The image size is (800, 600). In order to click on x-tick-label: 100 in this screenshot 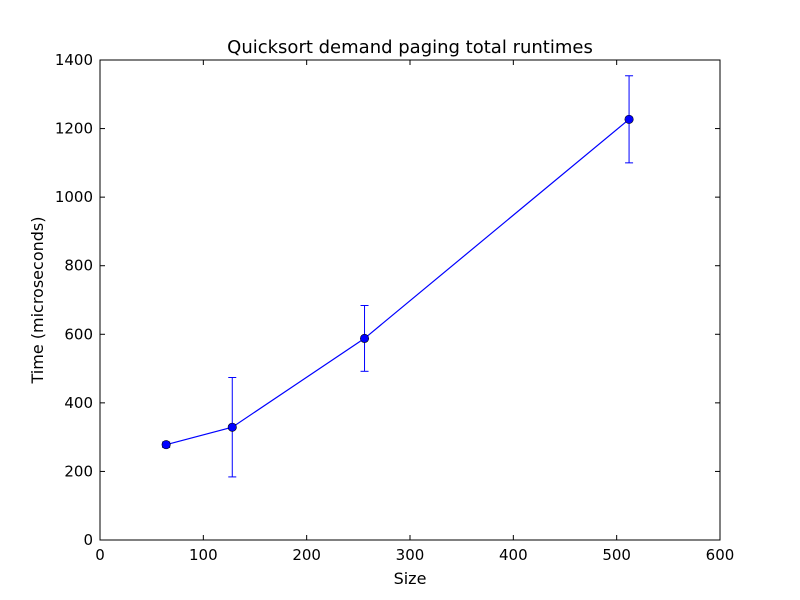, I will do `click(203, 555)`.